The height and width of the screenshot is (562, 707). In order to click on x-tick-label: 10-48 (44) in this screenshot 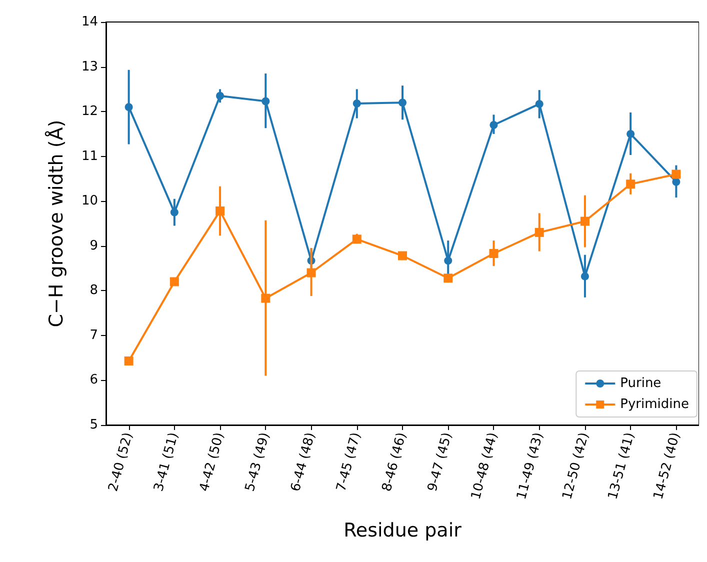, I will do `click(484, 466)`.